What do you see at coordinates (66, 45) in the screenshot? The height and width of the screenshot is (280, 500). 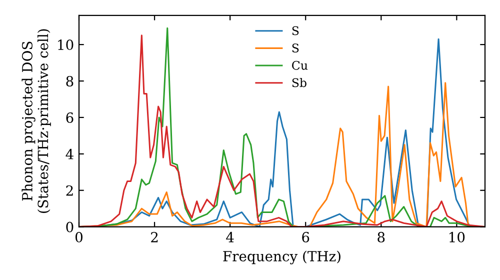 I see `y-tick-label: 10` at bounding box center [66, 45].